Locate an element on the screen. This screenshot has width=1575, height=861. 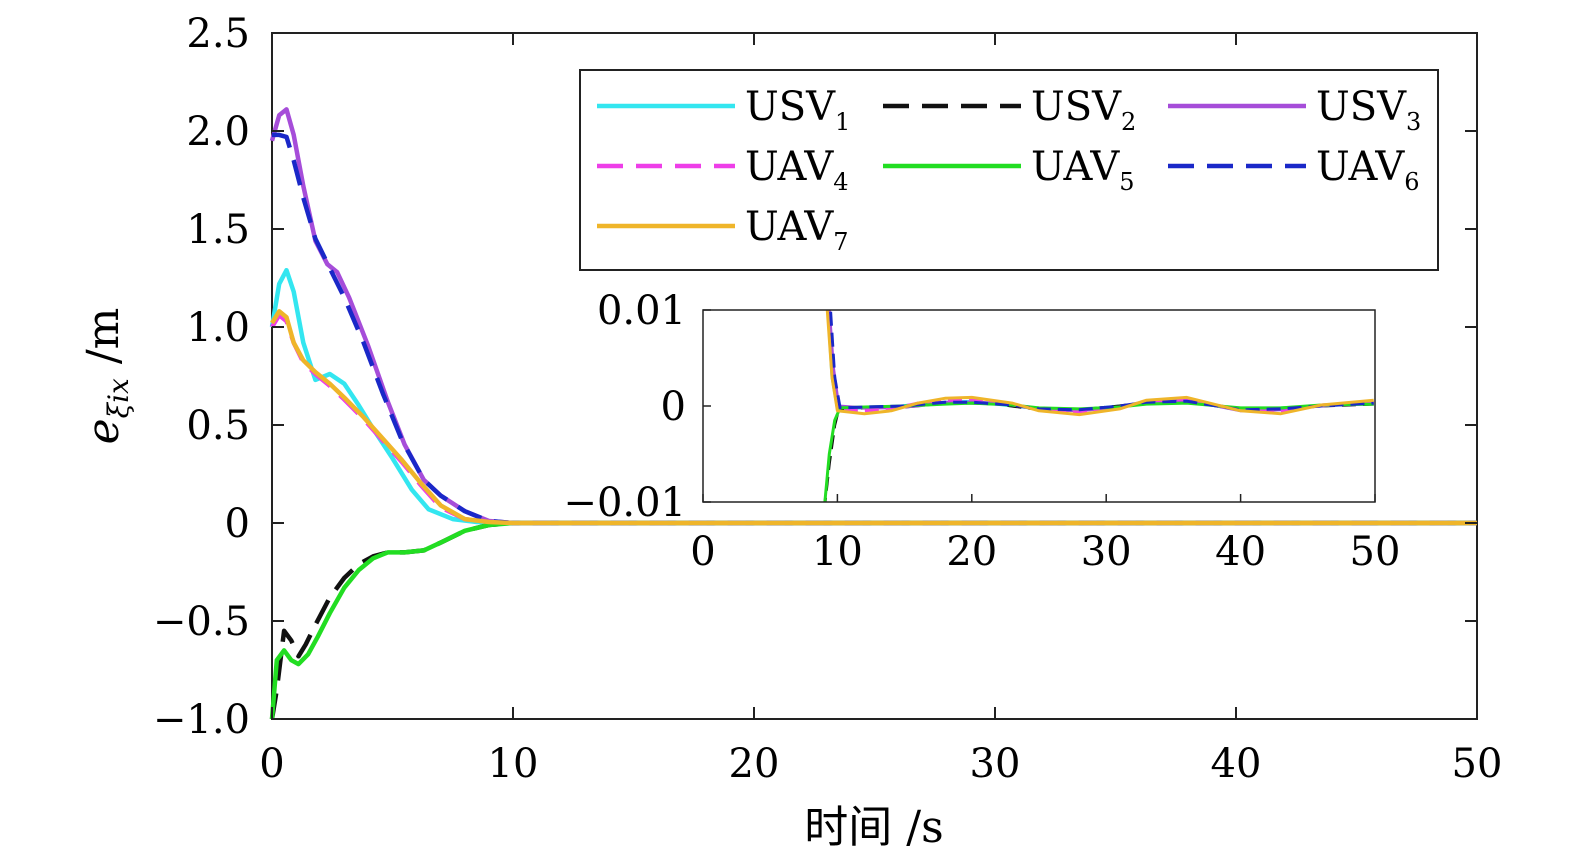
y-axis-label-sub: ξix is located at coordinates (118, 398).